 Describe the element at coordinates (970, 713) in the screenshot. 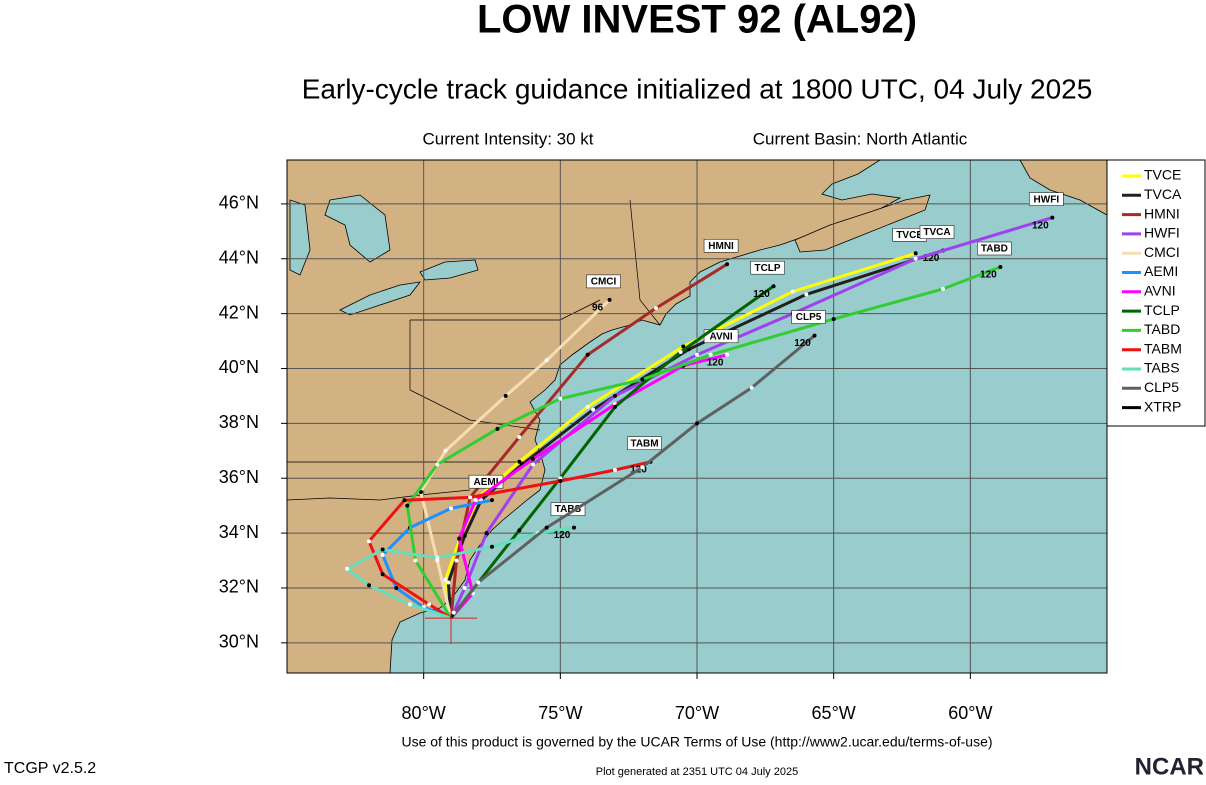

I see `x-tick-label: 60°W` at that location.